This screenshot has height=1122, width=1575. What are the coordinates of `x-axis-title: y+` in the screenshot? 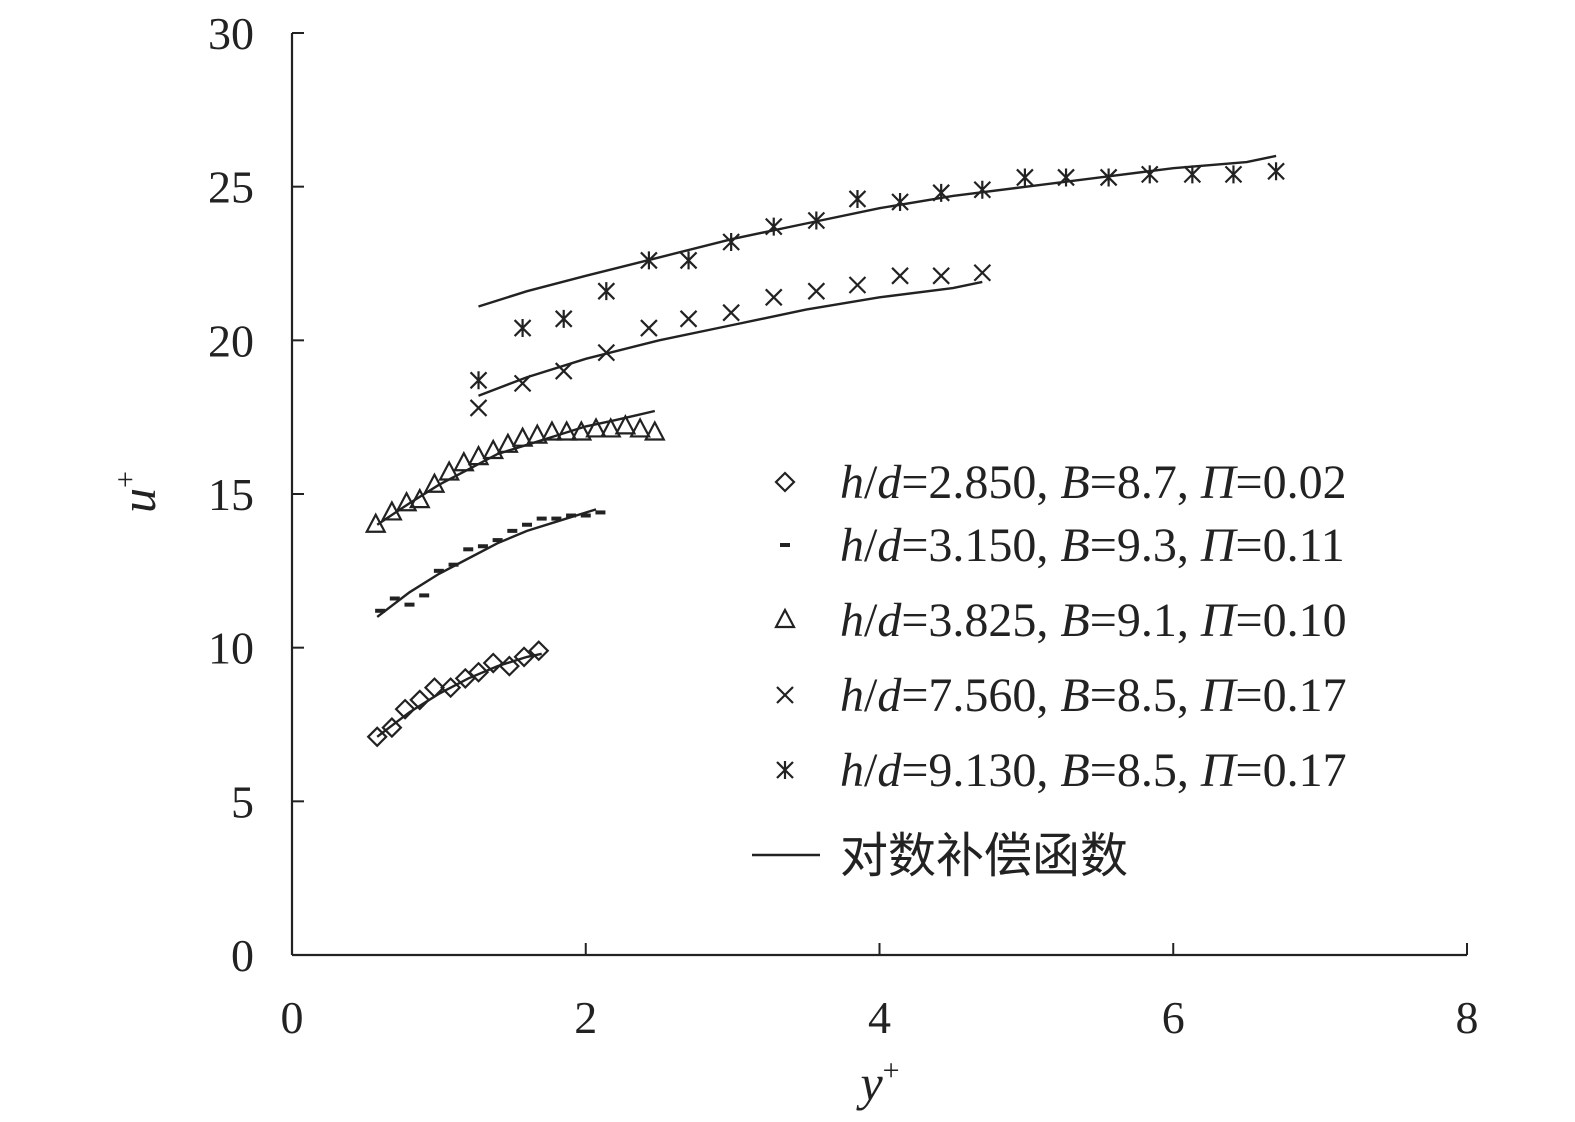 It's located at (877, 1082).